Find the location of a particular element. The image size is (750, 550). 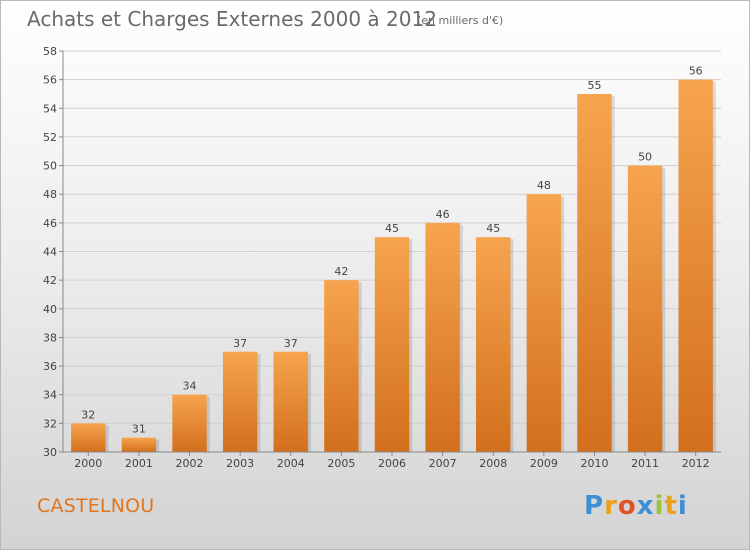

bar-value-label: 56 is located at coordinates (696, 71).